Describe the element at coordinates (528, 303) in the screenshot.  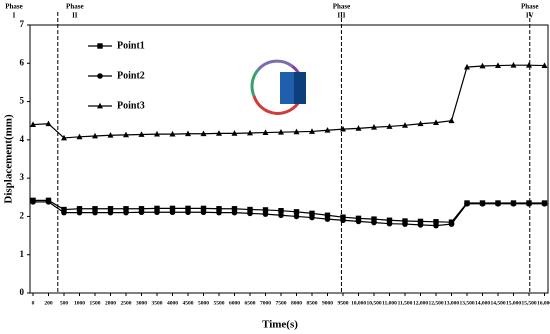
I see `x-tick-label: 15,500` at that location.